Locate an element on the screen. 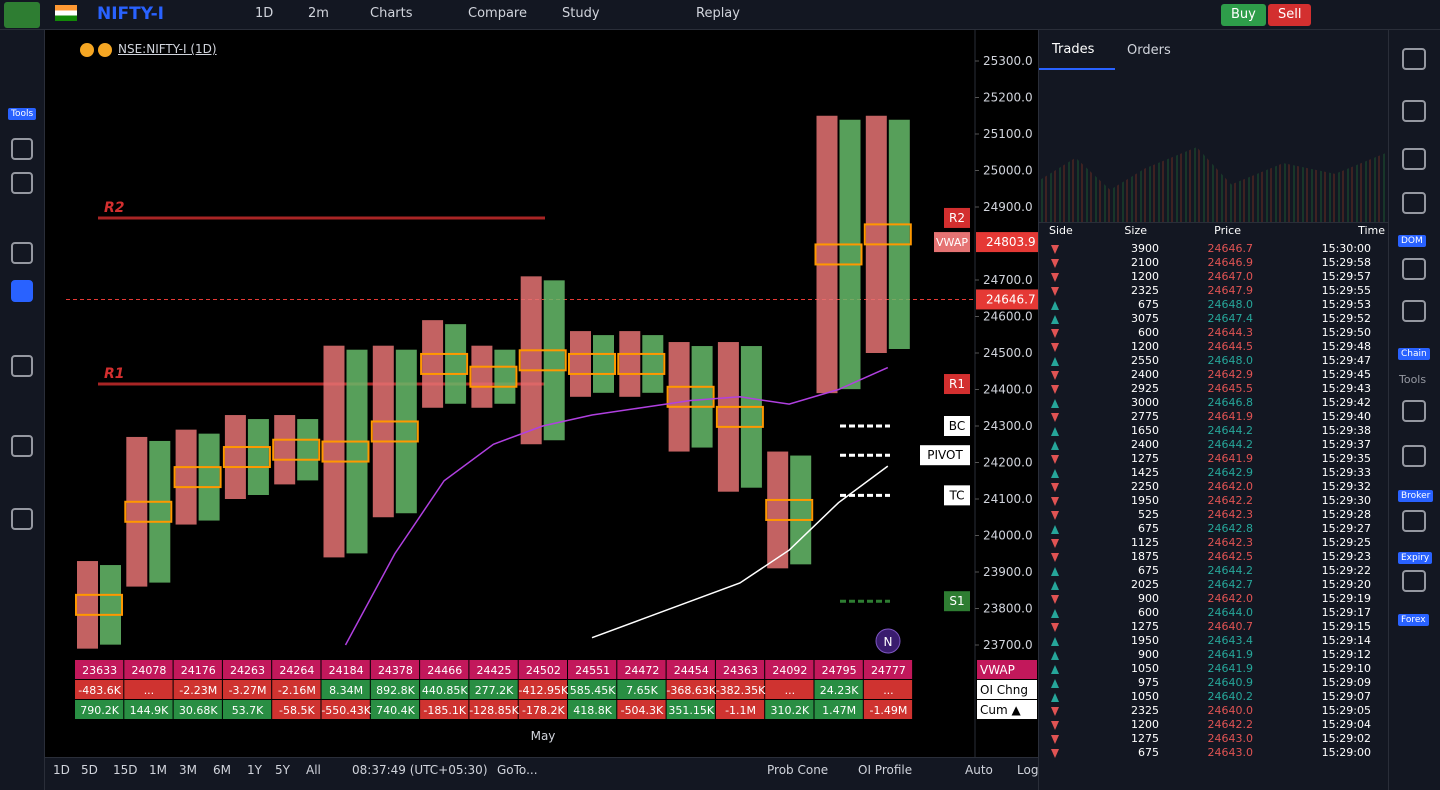  study-button: Study is located at coordinates (581, 13).